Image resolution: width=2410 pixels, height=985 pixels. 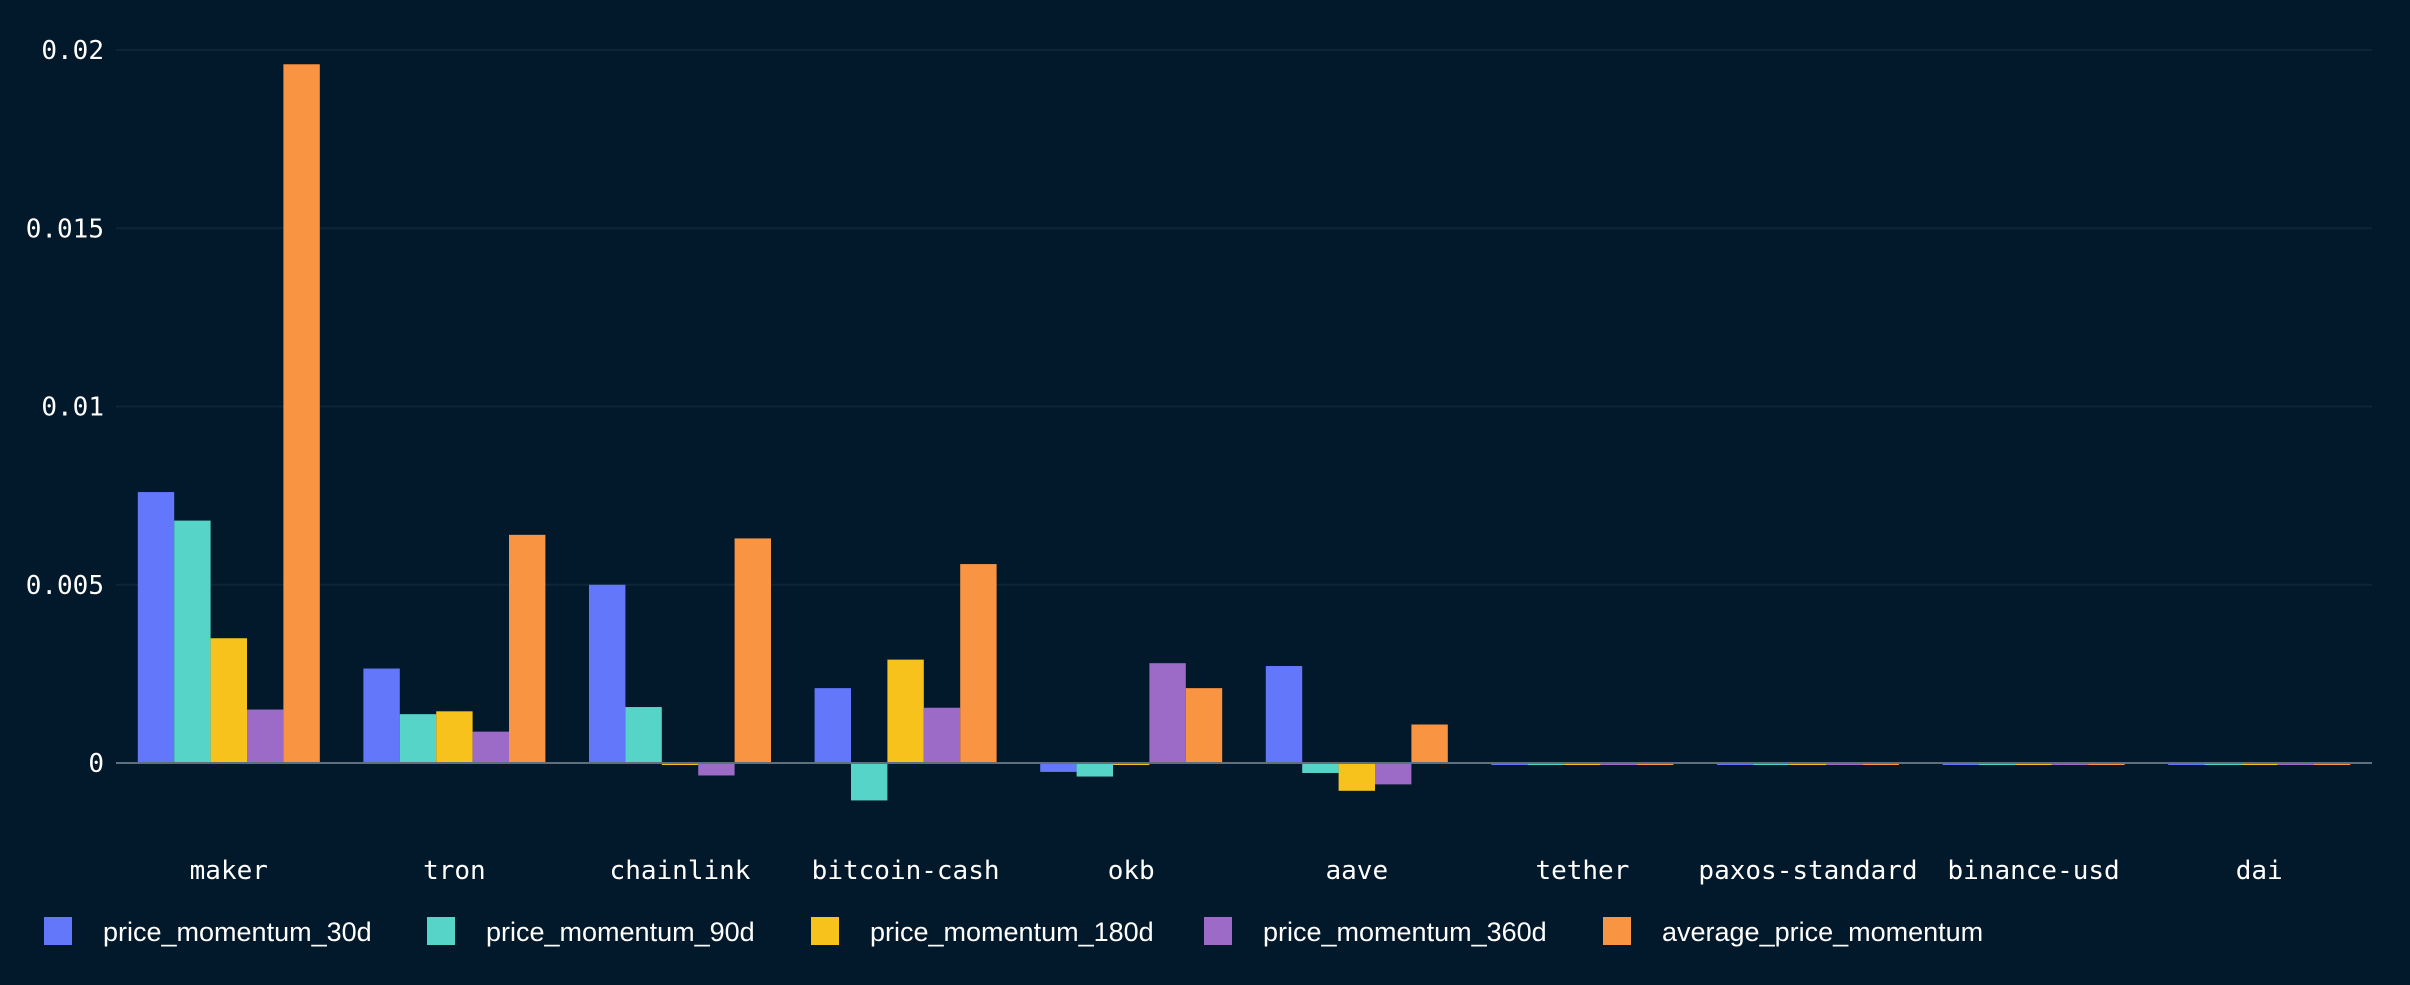 What do you see at coordinates (72, 51) in the screenshot?
I see `y-tick-label: 0.02` at bounding box center [72, 51].